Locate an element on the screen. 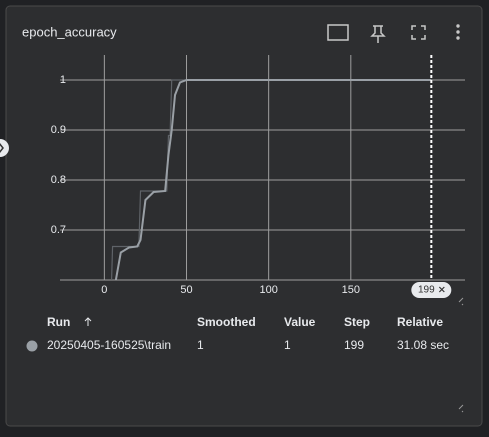  x-tick-label: 150 is located at coordinates (351, 290).